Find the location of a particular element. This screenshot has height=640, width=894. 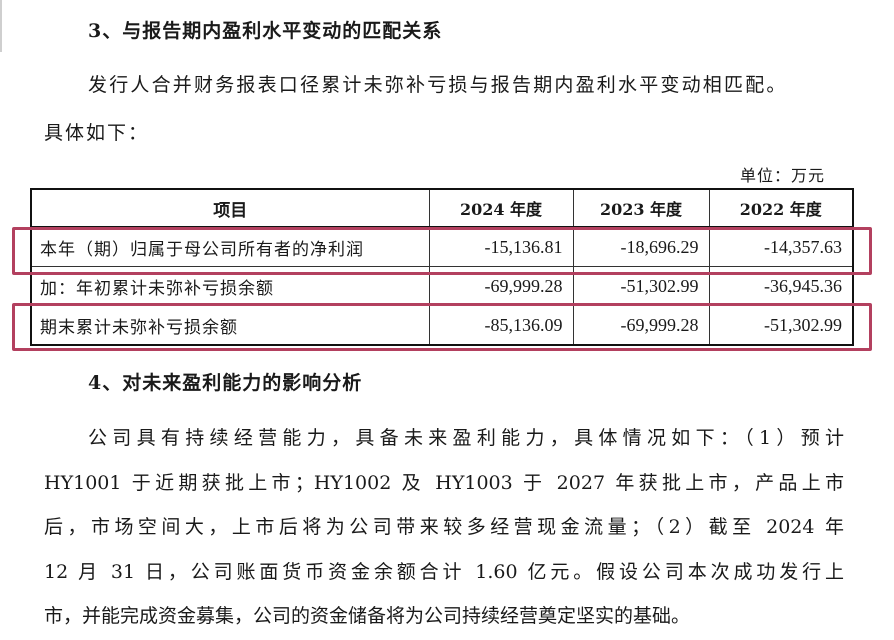

section-3-intro-line-2: 具体如下： is located at coordinates (97, 133).